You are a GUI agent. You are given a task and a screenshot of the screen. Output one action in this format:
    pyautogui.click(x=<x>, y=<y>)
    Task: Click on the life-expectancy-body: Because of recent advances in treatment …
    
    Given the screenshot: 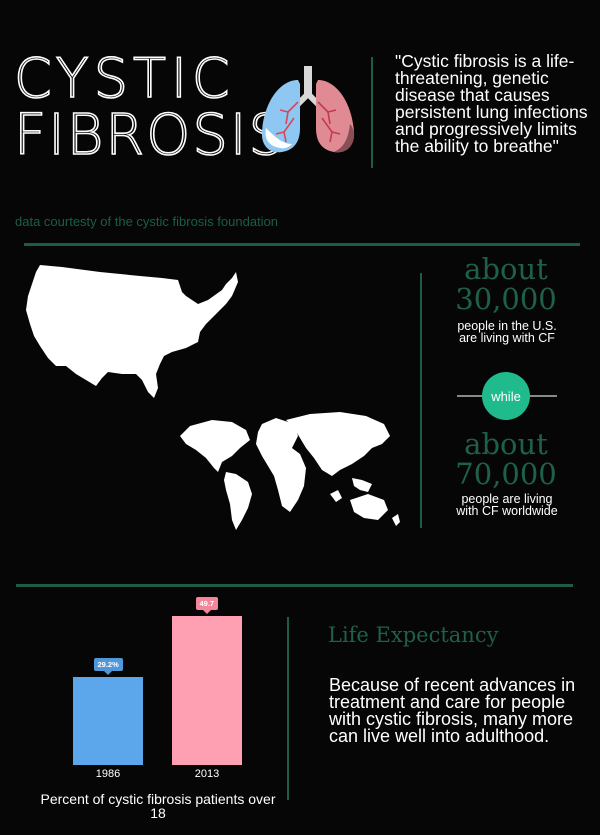 What is the action you would take?
    pyautogui.click(x=452, y=710)
    